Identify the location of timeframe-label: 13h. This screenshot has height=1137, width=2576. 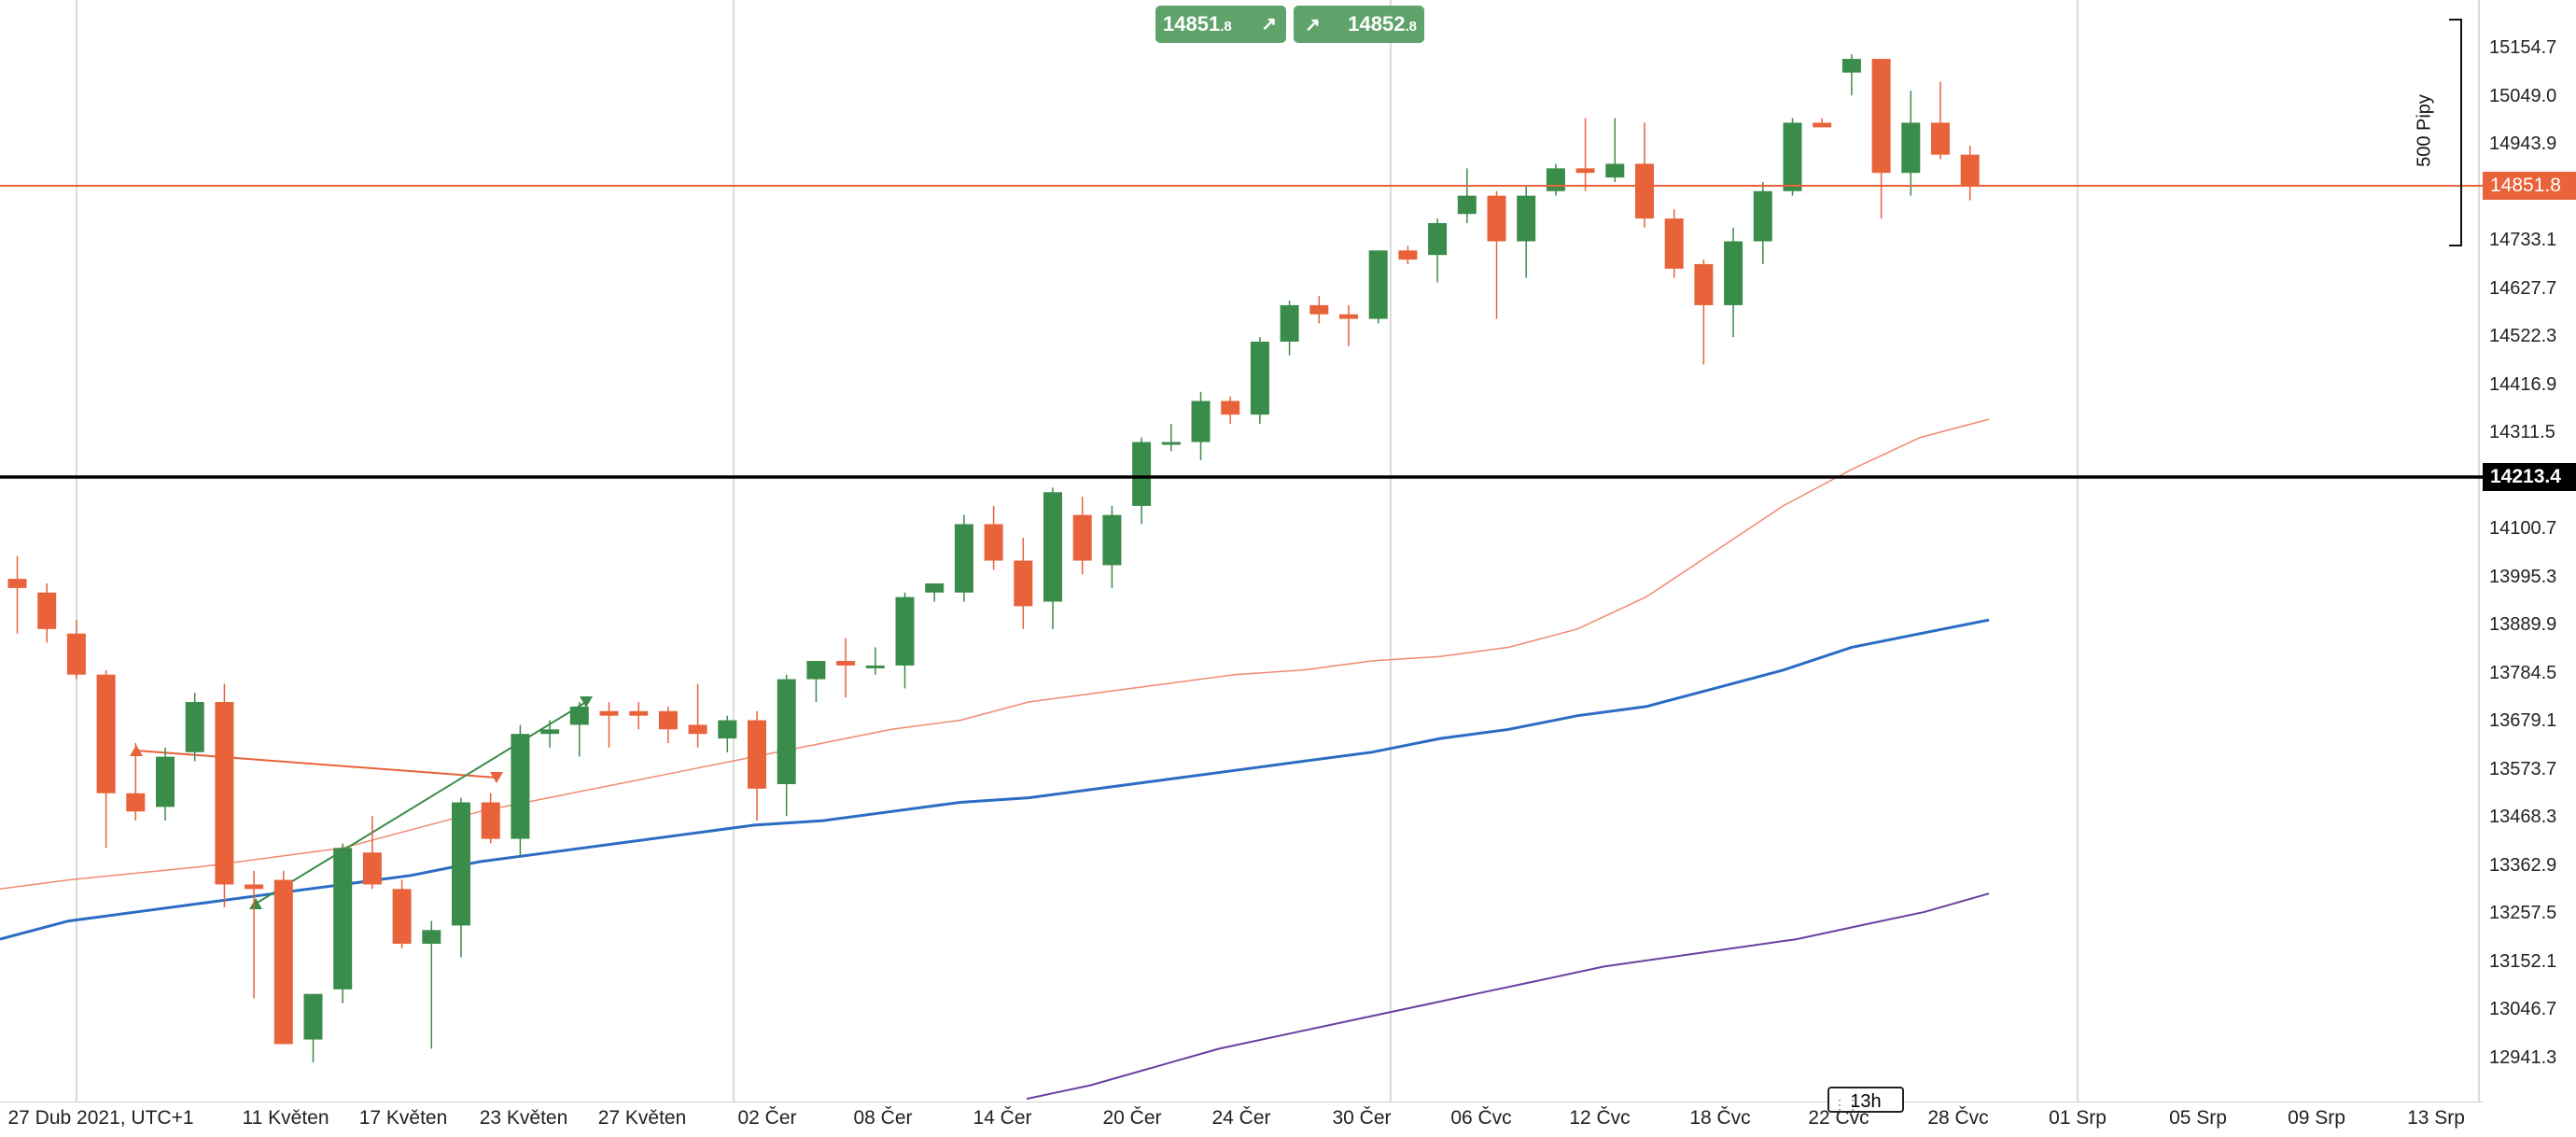
(1866, 1101).